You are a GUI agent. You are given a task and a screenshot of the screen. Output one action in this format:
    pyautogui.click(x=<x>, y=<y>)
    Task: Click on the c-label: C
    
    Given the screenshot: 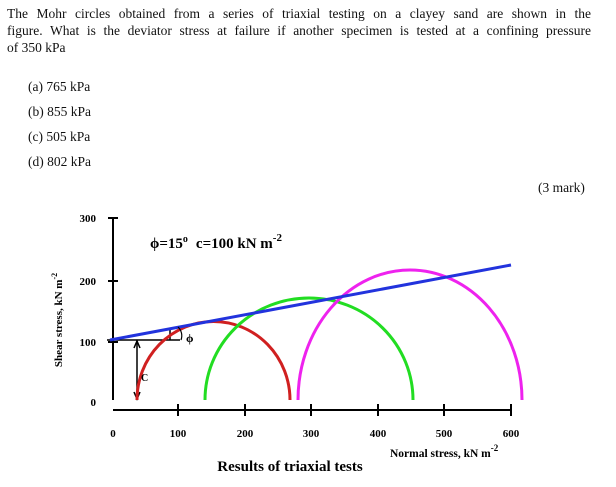 What is the action you would take?
    pyautogui.click(x=144, y=378)
    